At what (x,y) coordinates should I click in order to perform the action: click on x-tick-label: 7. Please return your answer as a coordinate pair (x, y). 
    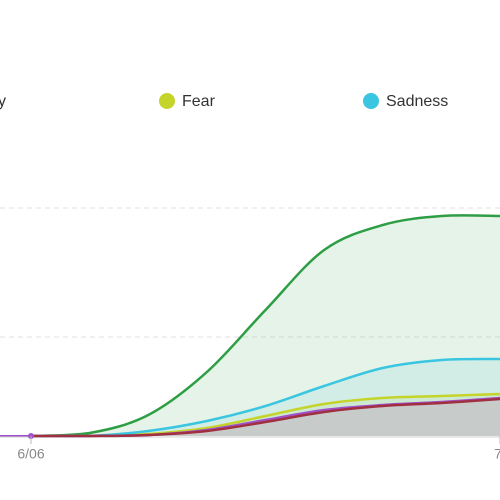
    Looking at the image, I should click on (497, 454).